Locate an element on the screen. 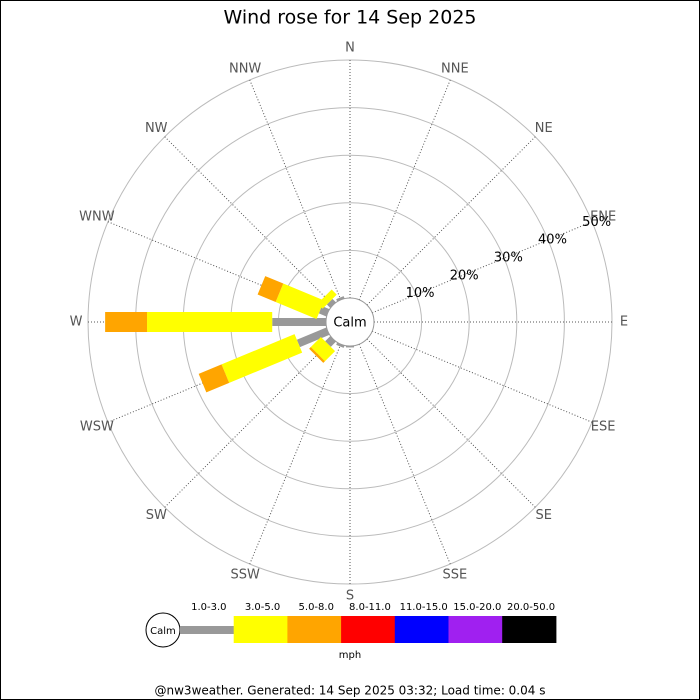 The width and height of the screenshot is (700, 700). r-tick-label: 10% is located at coordinates (420, 293).